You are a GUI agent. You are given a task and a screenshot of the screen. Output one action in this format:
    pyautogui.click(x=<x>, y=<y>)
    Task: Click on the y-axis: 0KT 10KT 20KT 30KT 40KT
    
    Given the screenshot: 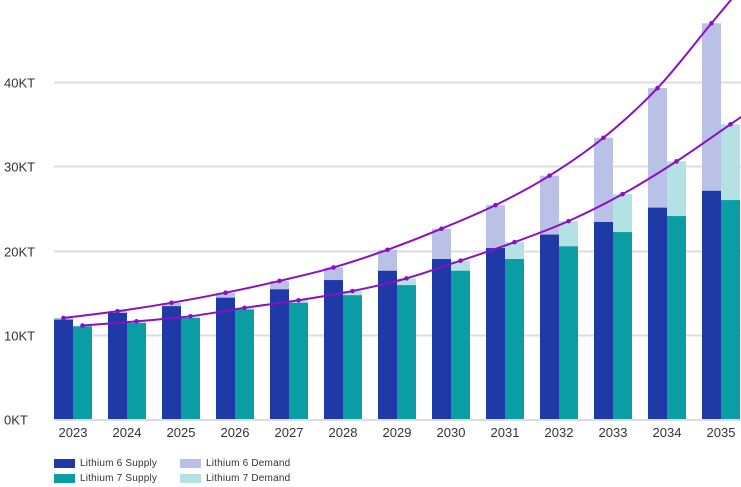 What is the action you would take?
    pyautogui.click(x=19, y=252)
    